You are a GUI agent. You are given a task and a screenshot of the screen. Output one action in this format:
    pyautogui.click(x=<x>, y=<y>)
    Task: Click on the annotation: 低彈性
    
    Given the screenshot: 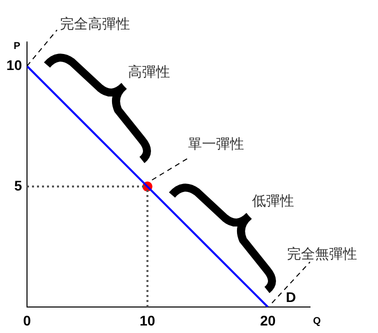 What is the action you would take?
    pyautogui.click(x=273, y=202)
    